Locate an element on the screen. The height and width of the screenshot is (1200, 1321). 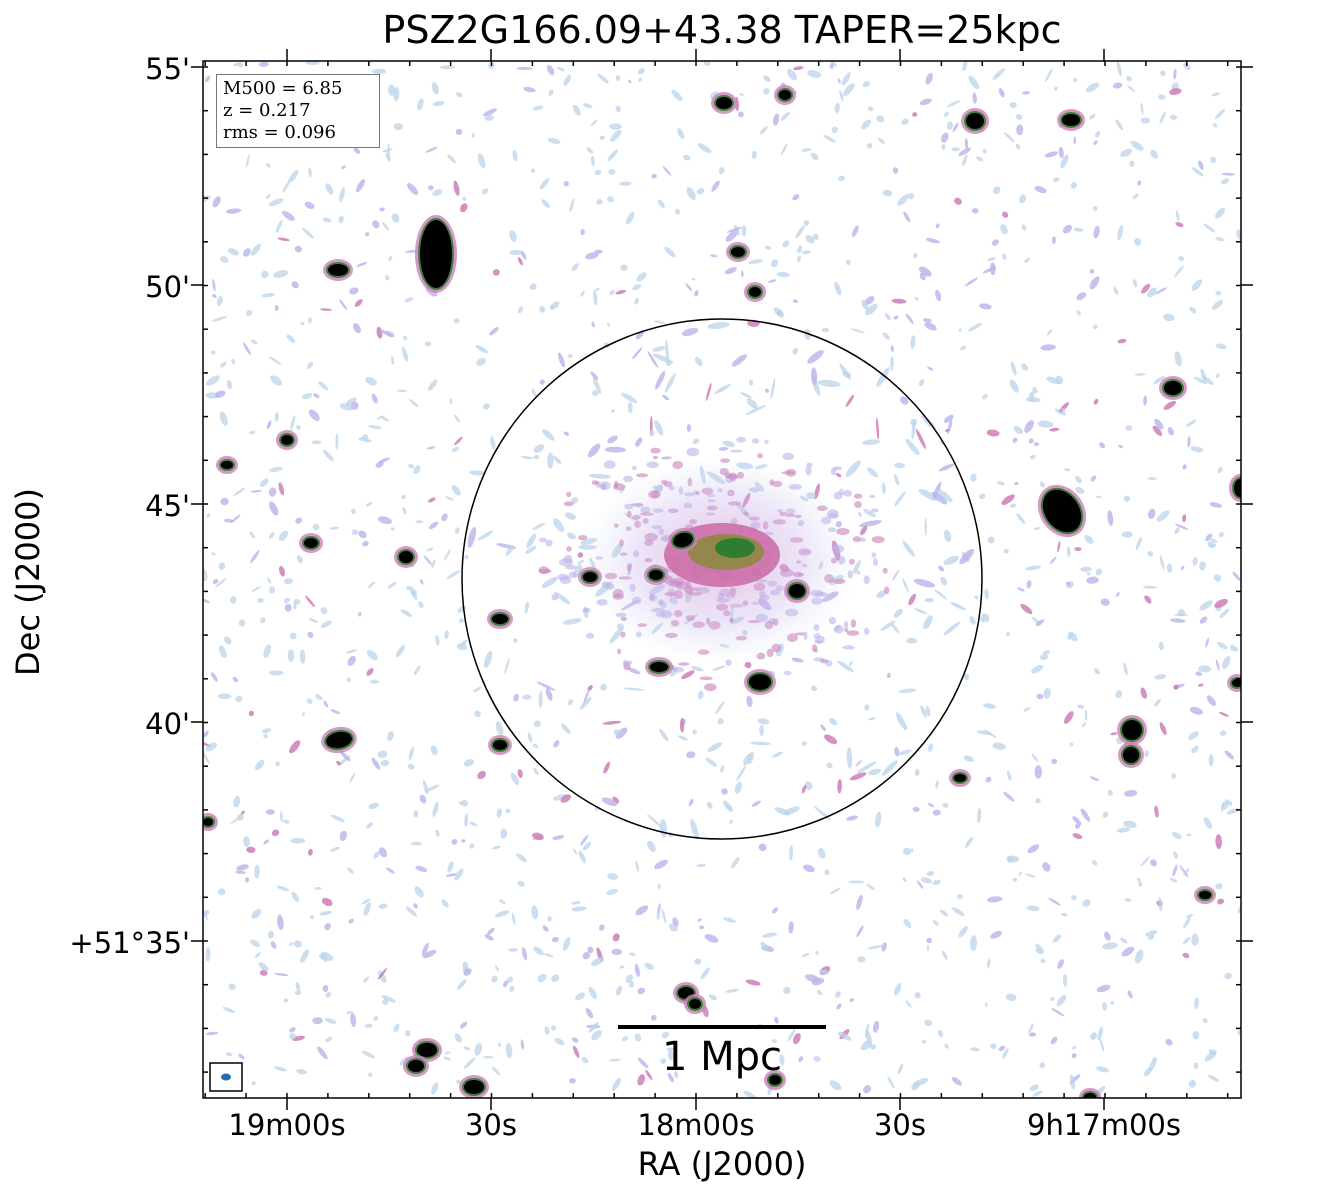
x-tick-label: 18m00s is located at coordinates (696, 1125).